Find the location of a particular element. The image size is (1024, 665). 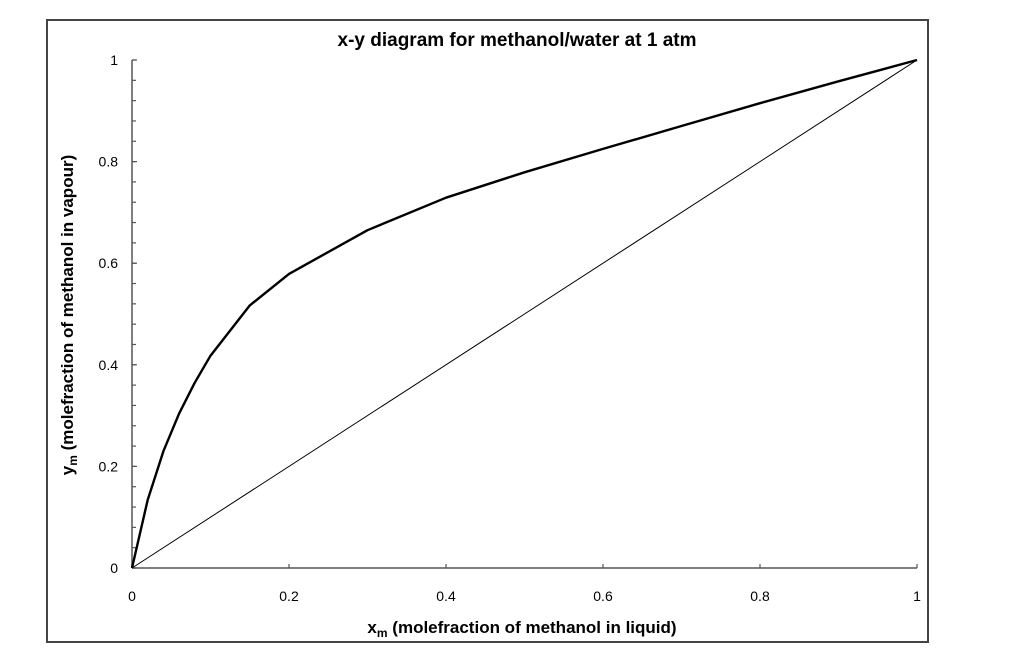

x-tick-label: 0.6 is located at coordinates (603, 596).